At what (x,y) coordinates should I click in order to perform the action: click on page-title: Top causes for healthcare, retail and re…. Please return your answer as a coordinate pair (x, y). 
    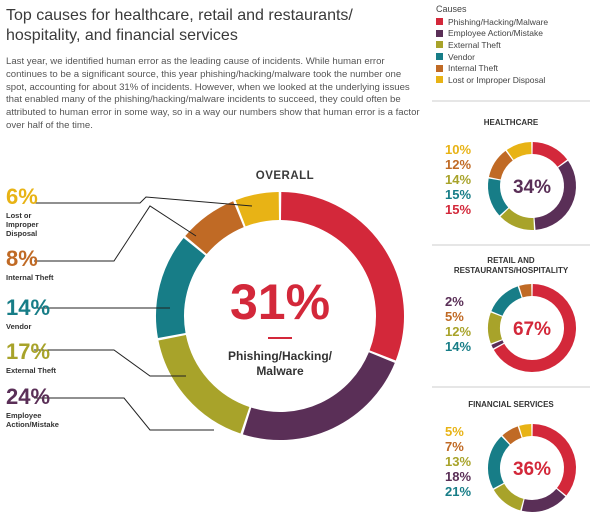
    Looking at the image, I should click on (179, 25).